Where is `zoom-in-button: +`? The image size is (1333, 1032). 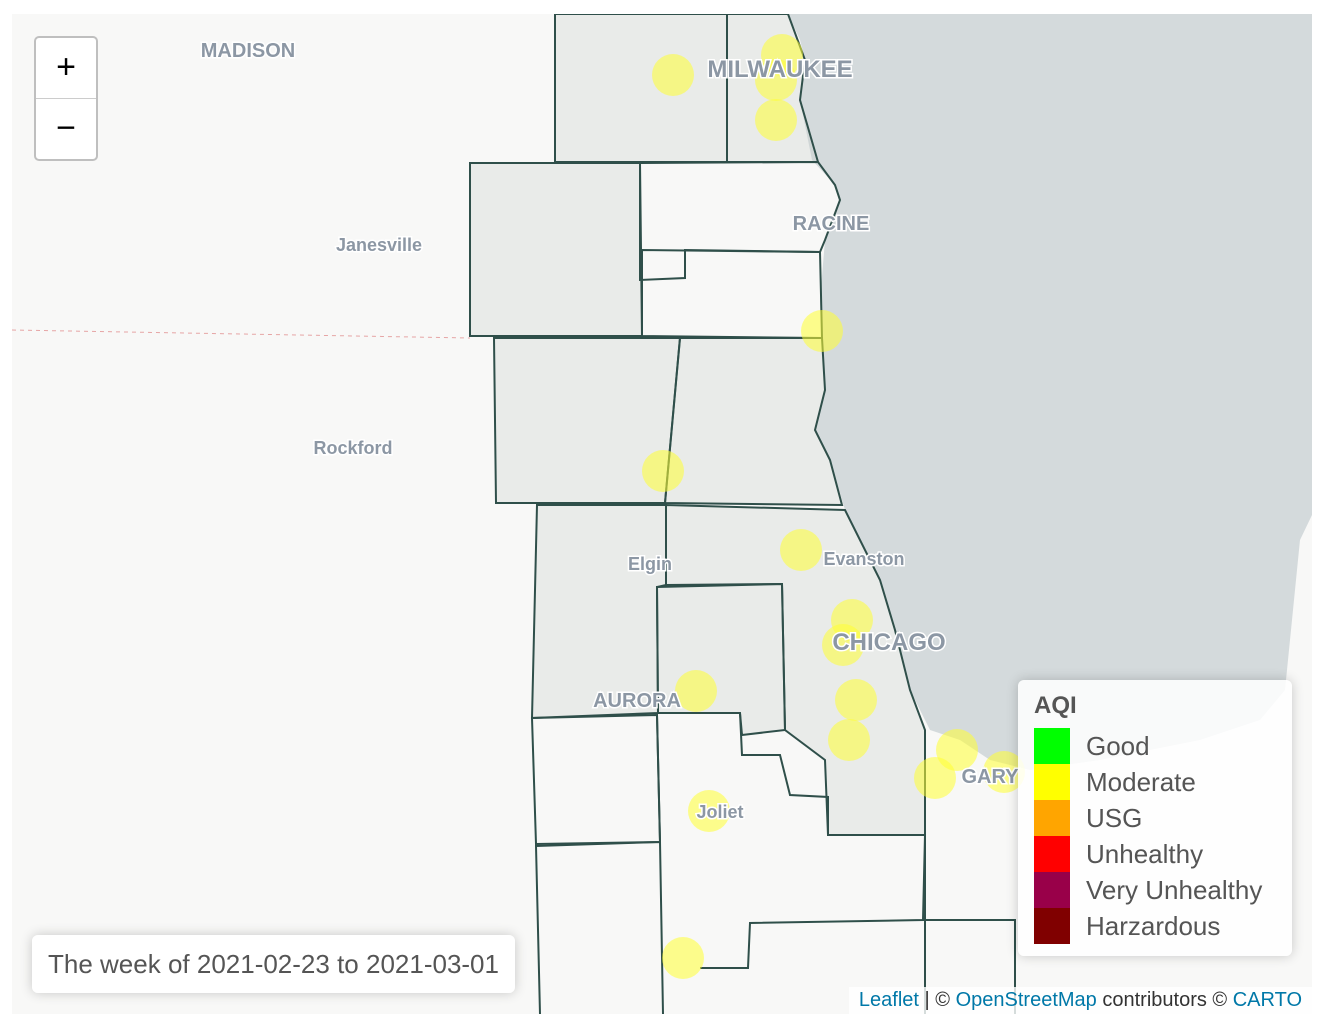
zoom-in-button: + is located at coordinates (66, 68).